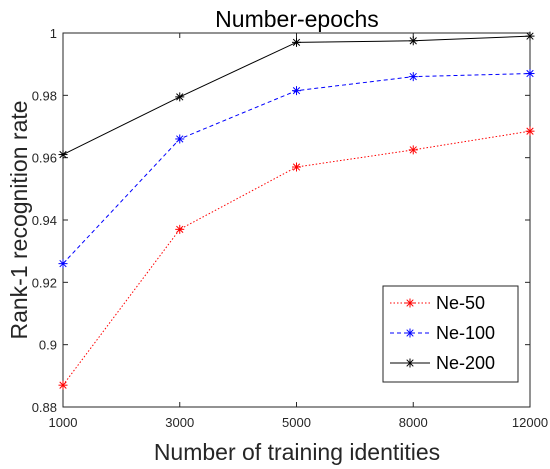  What do you see at coordinates (297, 19) in the screenshot?
I see `chart-title: Number-epochs` at bounding box center [297, 19].